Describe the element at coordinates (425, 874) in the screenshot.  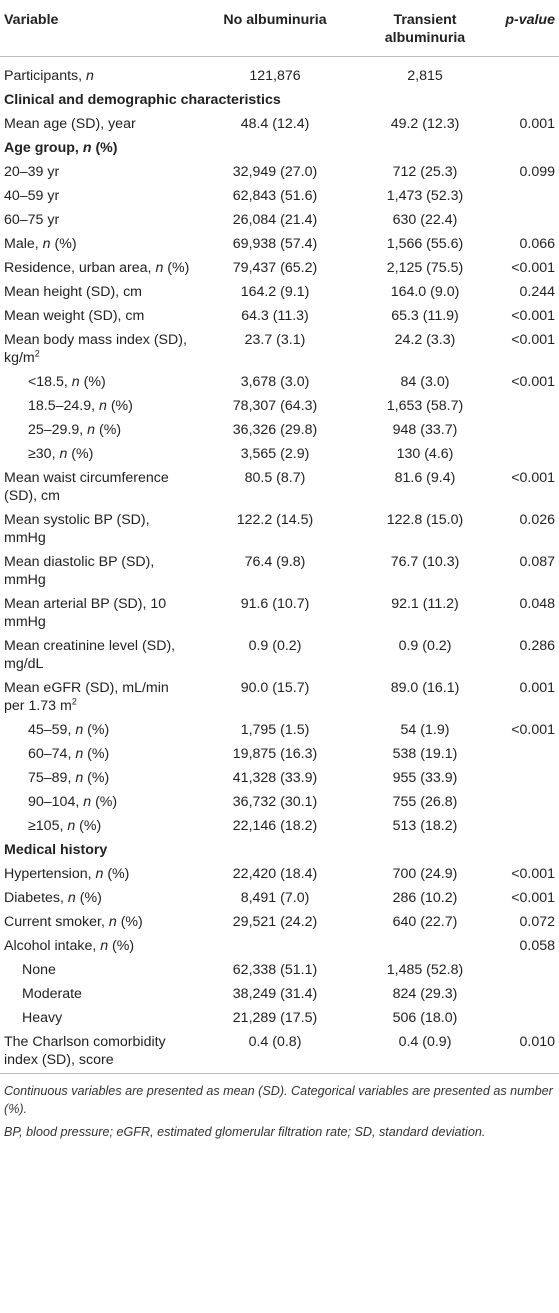
I see `cell-transient: 700 (24.9)` at that location.